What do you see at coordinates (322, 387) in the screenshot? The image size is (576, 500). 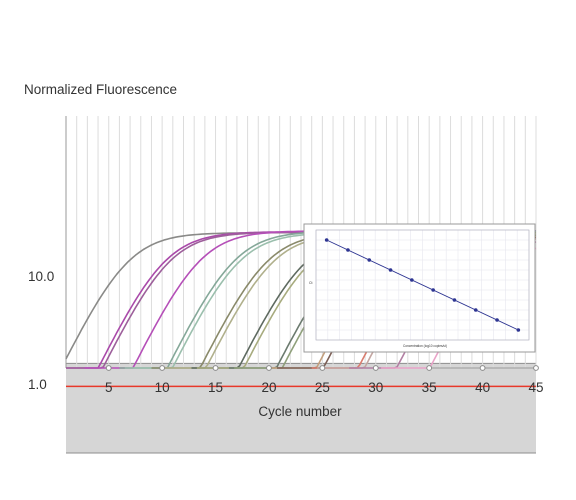 I see `x-tick-label-25: 25` at bounding box center [322, 387].